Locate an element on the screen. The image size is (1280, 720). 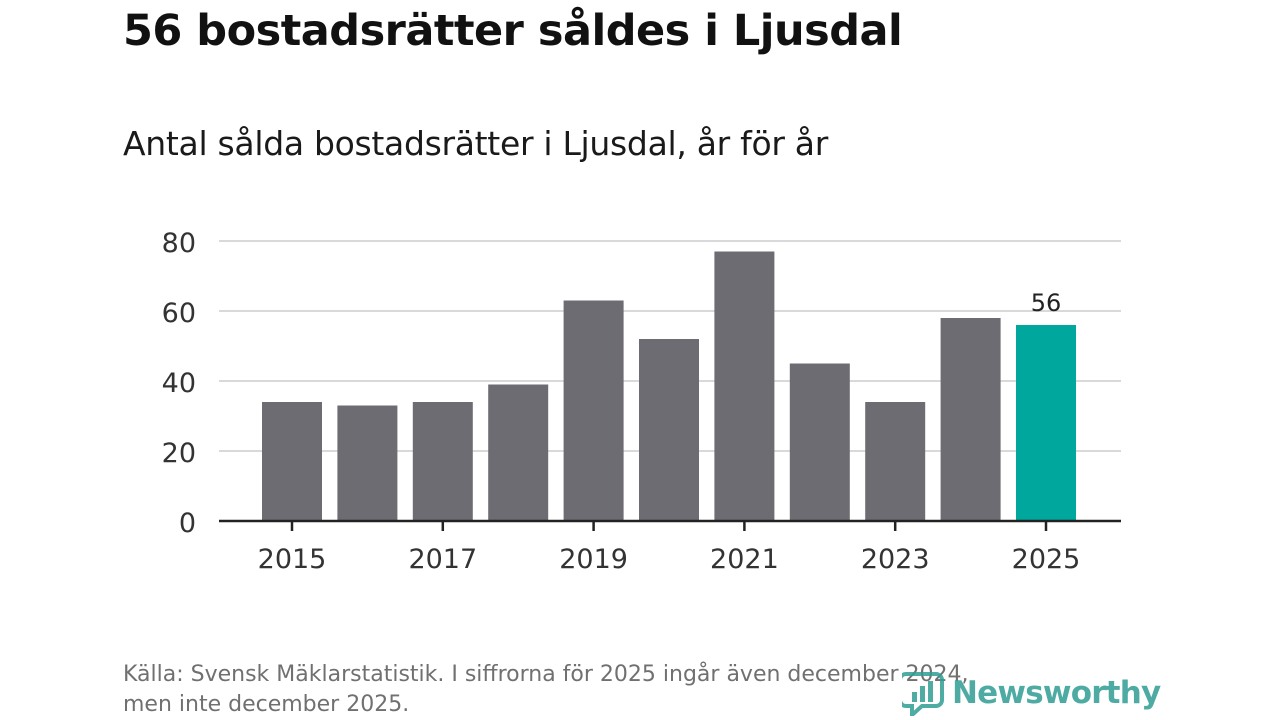
y-axis-ticks: 0 20 40 60 80 is located at coordinates (179, 383).